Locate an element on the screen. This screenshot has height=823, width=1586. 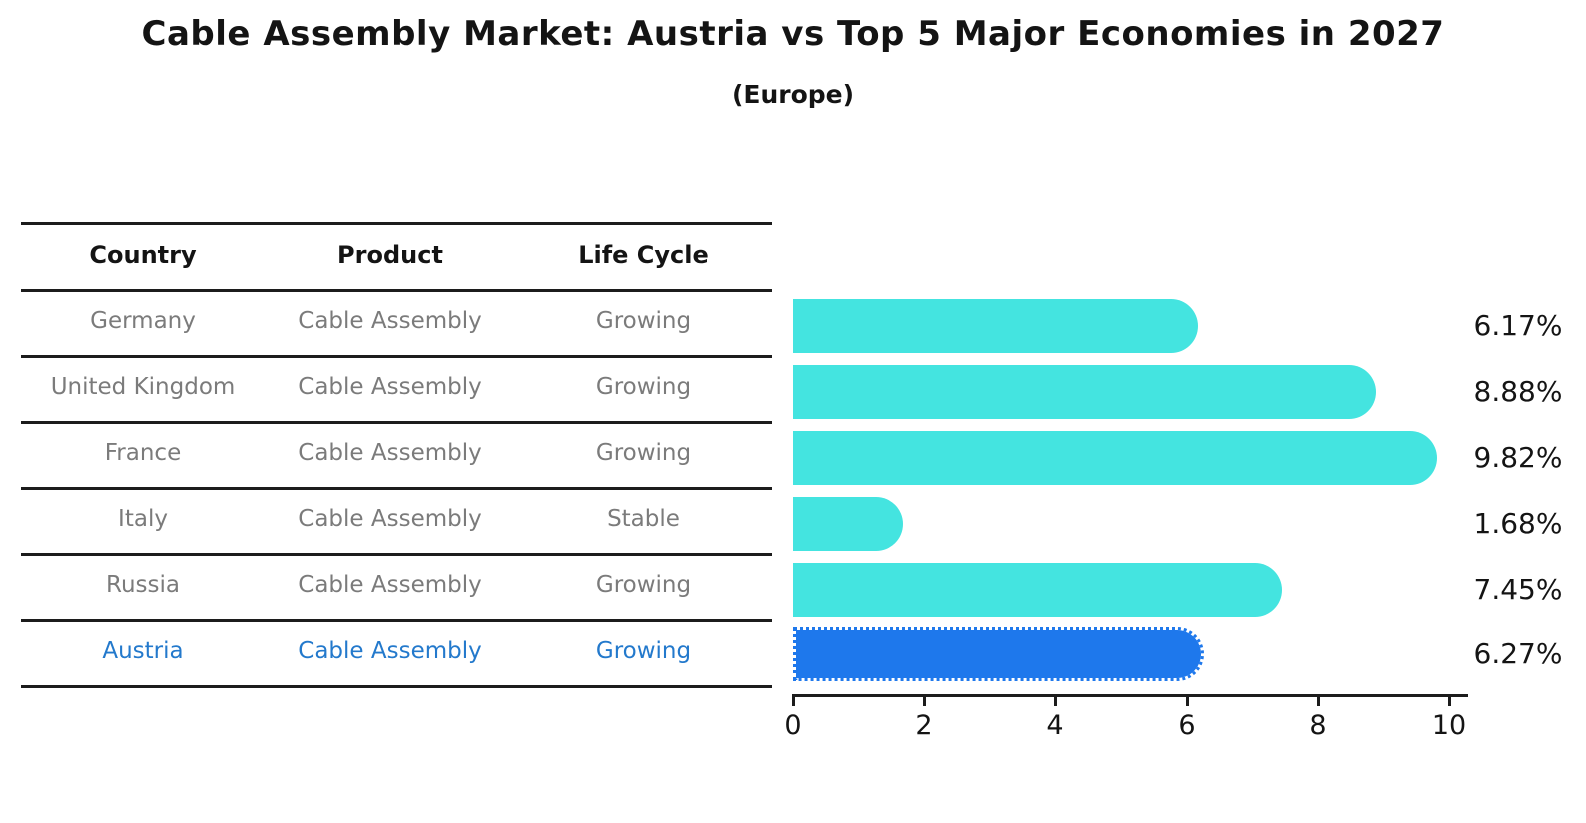
value-label: 1.68% is located at coordinates (1518, 523).